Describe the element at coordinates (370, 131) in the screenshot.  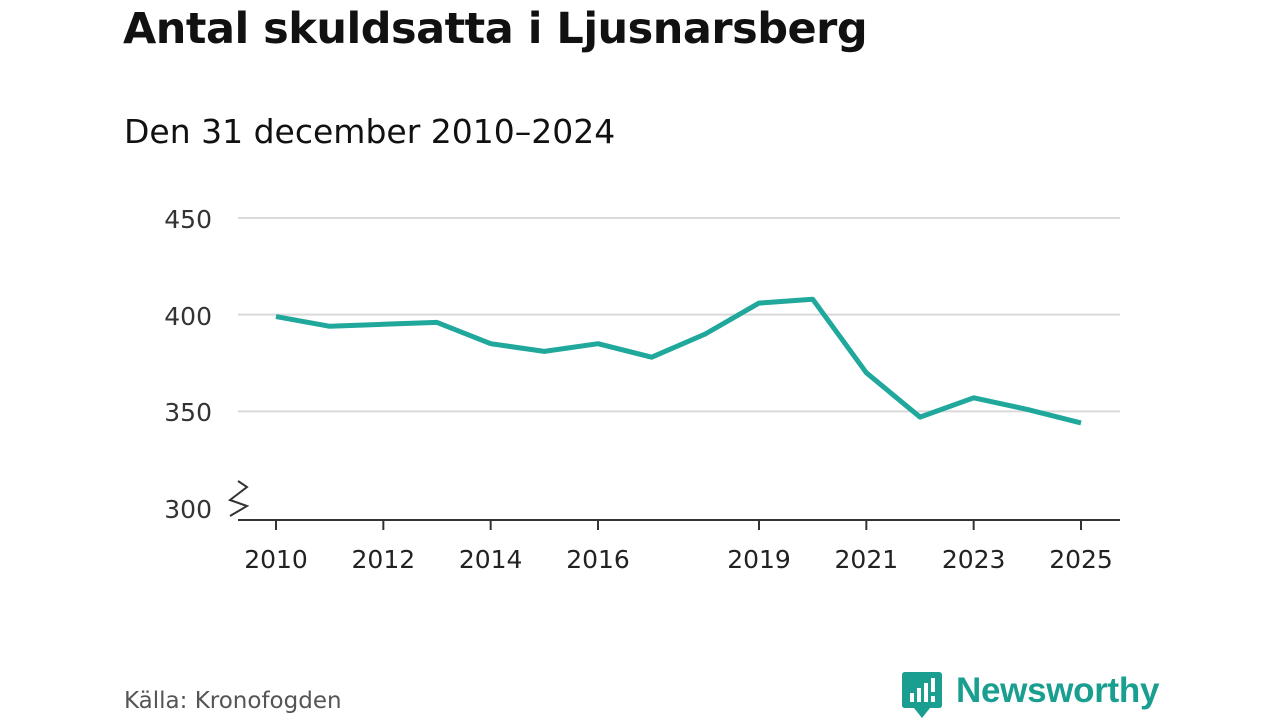
I see `chart-subtitle: Den 31 december 2010–2024` at that location.